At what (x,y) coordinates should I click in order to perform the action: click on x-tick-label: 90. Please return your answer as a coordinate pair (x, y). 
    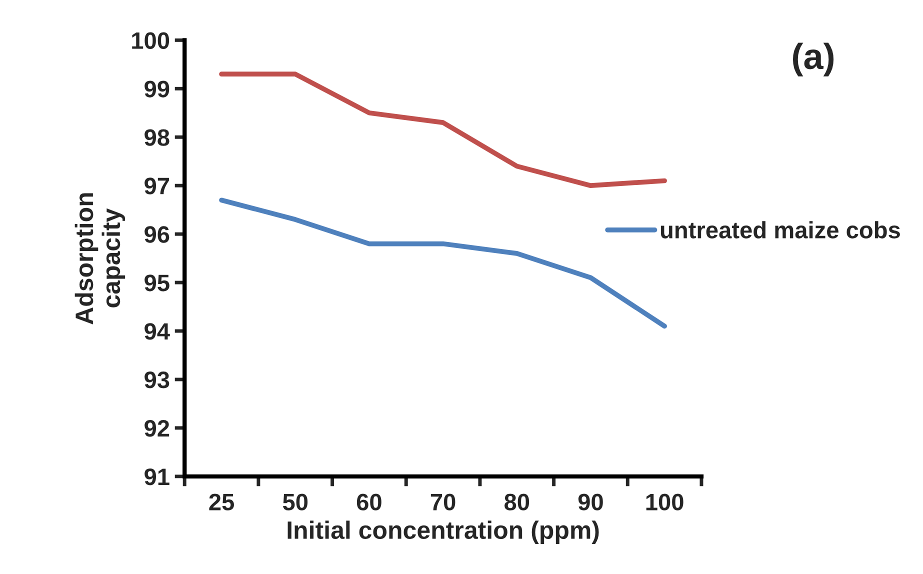
    Looking at the image, I should click on (590, 502).